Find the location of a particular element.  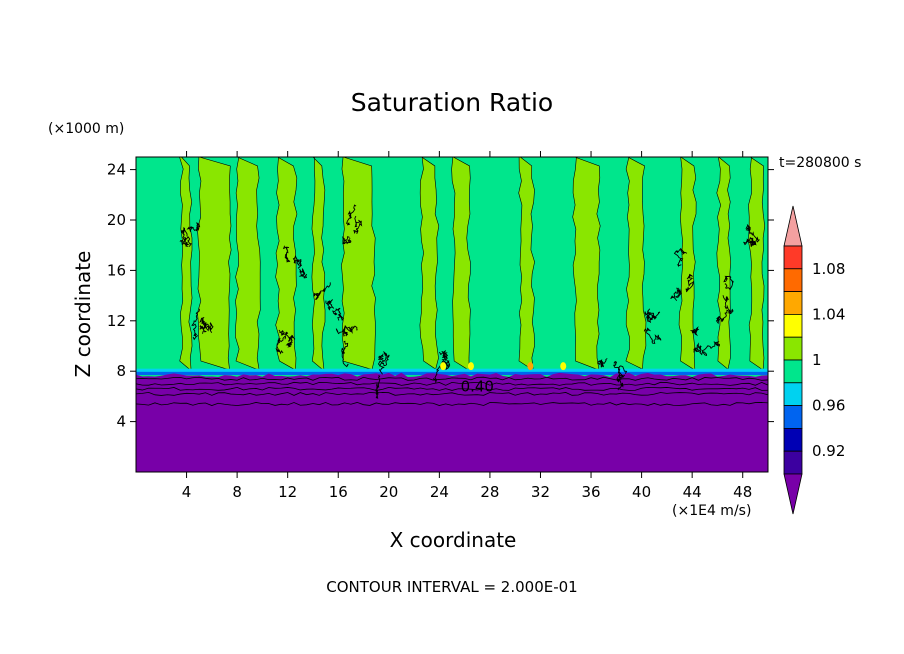

contour-label: 0.40 is located at coordinates (477, 386).